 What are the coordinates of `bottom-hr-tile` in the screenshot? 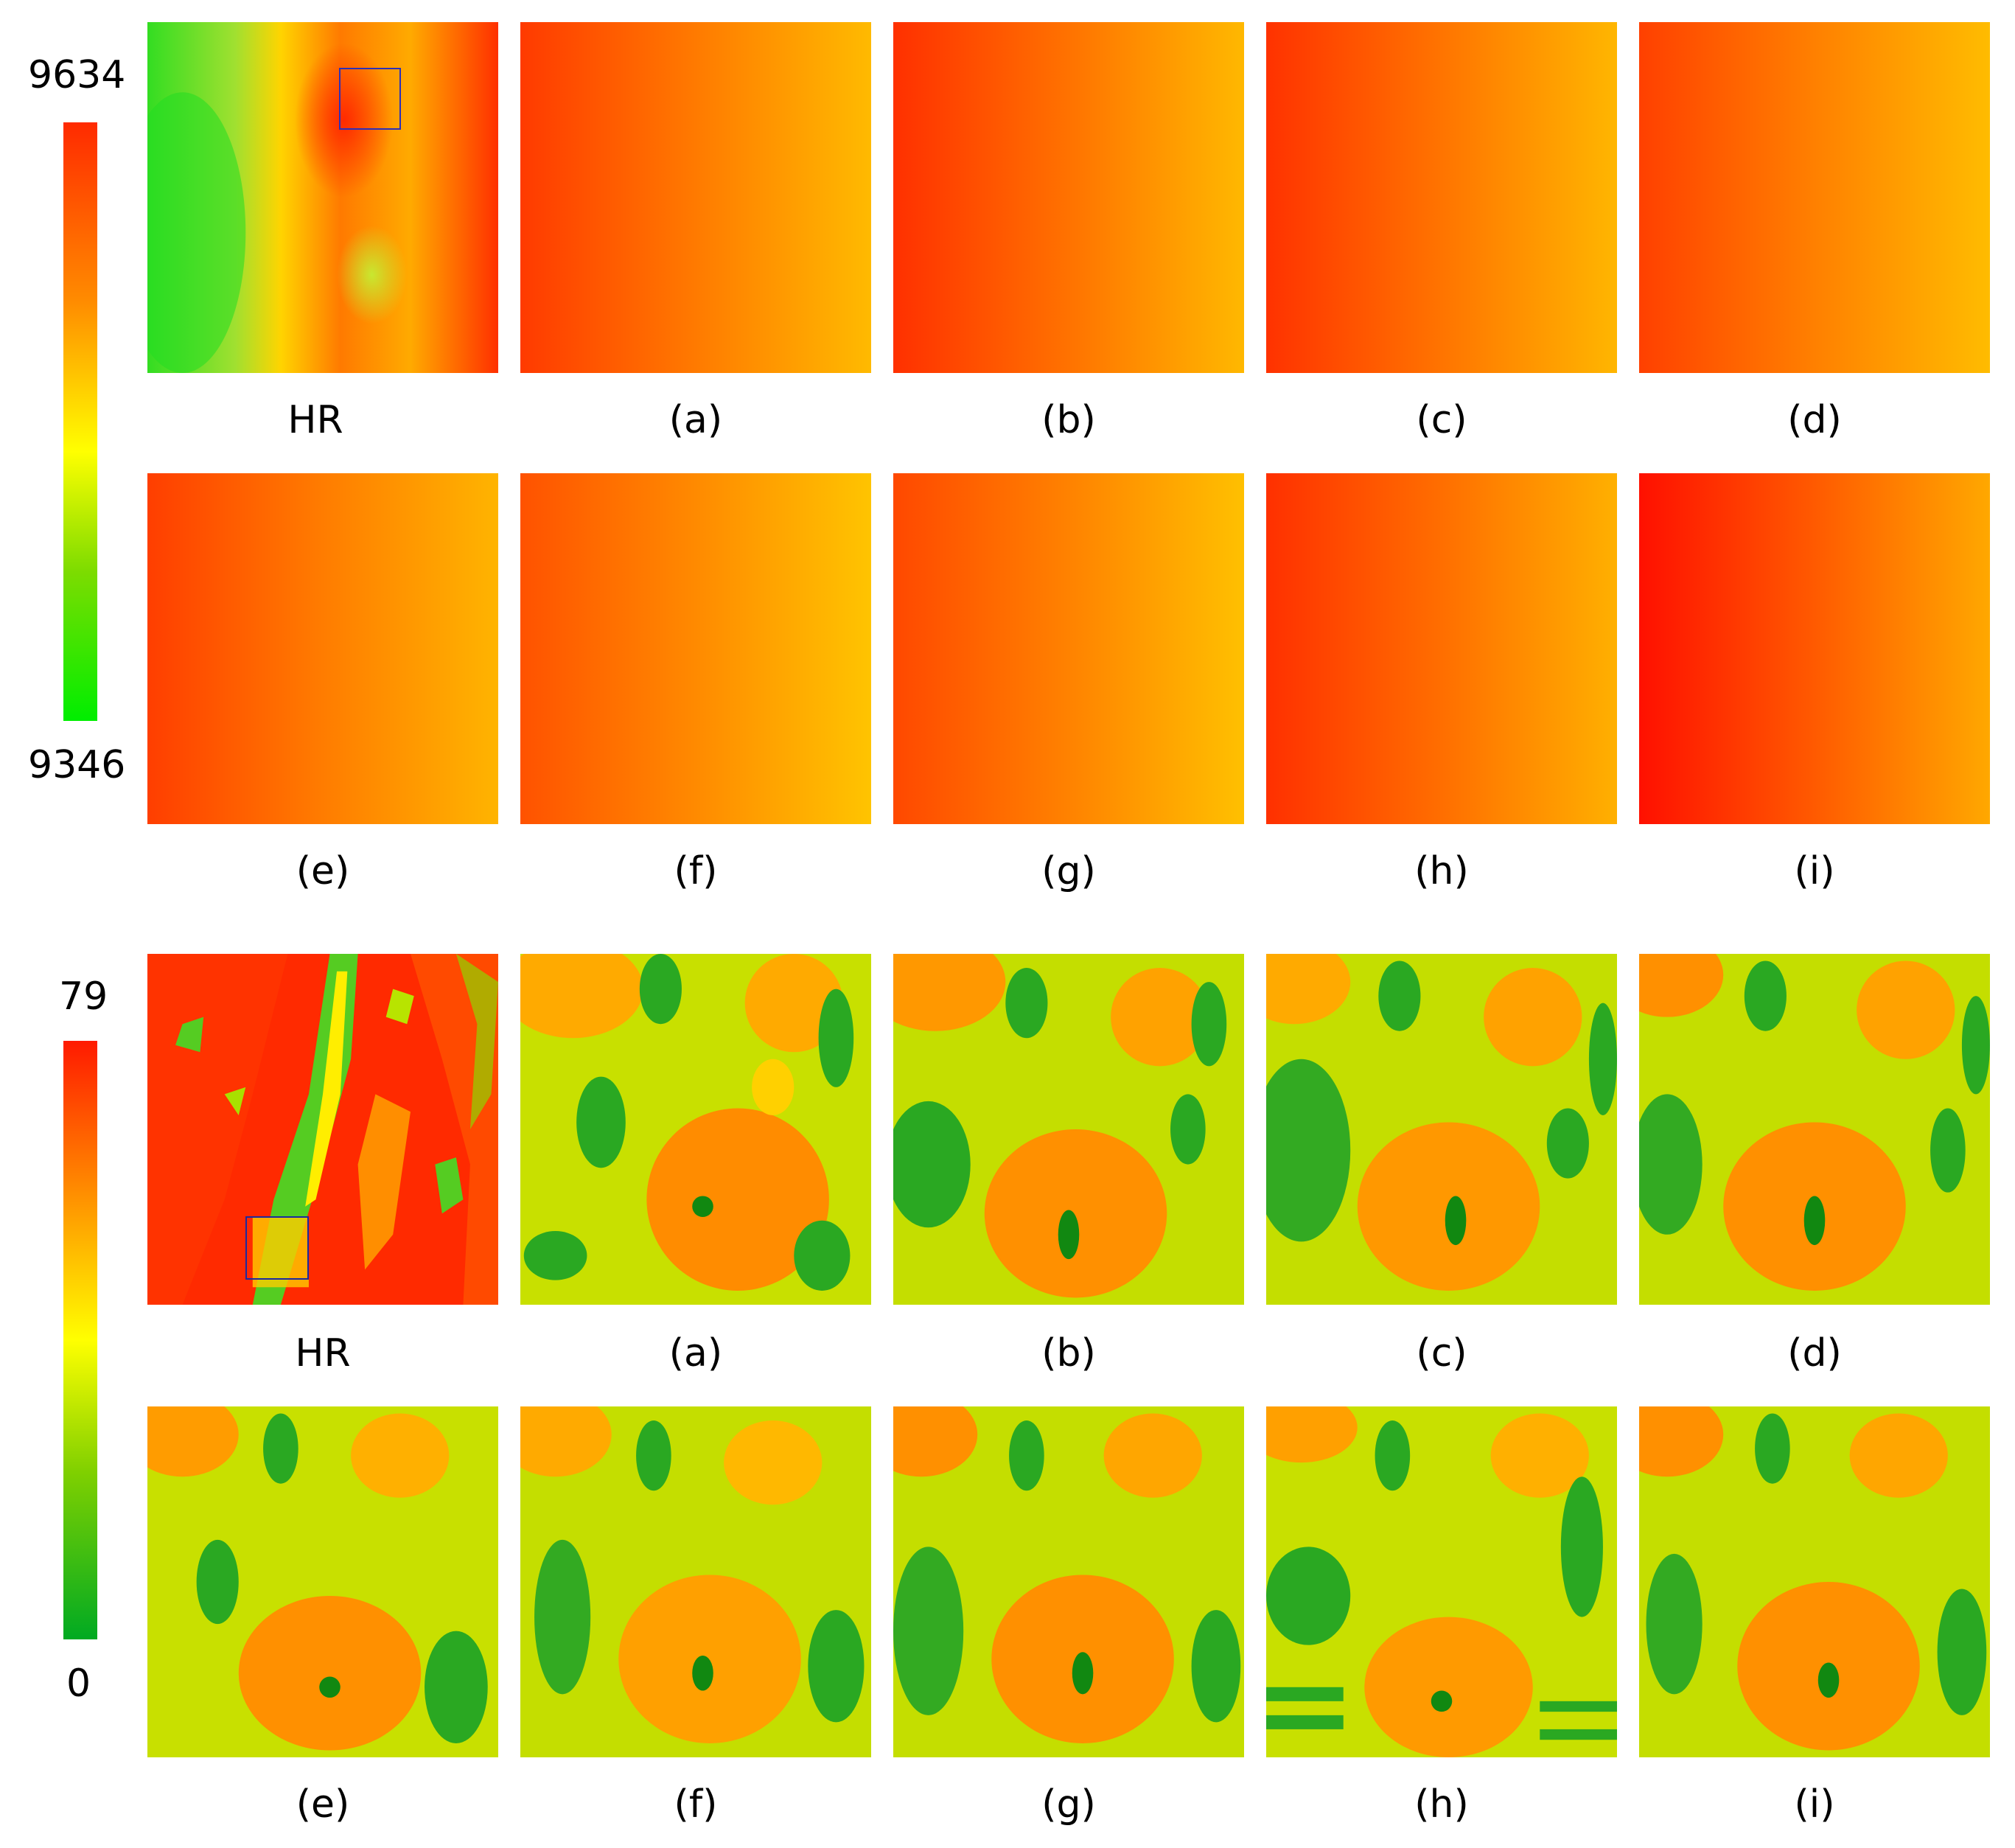 It's located at (322, 1130).